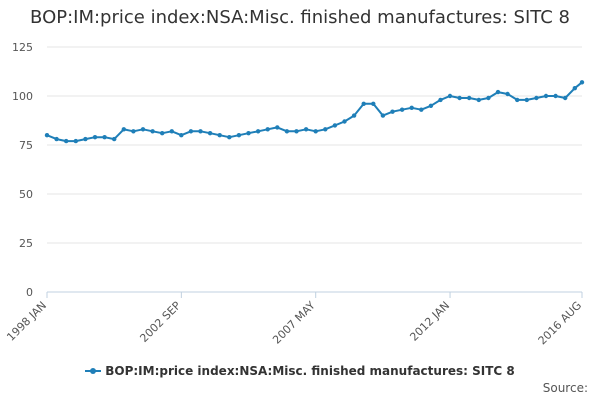 The width and height of the screenshot is (600, 400). Describe the element at coordinates (26, 243) in the screenshot. I see `y-tick-label: 25` at that location.